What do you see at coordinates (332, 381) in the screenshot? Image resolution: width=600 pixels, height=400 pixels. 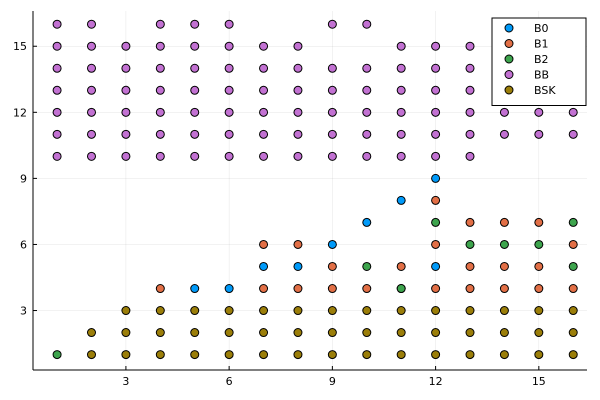 I see `x-tick-label: 9` at bounding box center [332, 381].